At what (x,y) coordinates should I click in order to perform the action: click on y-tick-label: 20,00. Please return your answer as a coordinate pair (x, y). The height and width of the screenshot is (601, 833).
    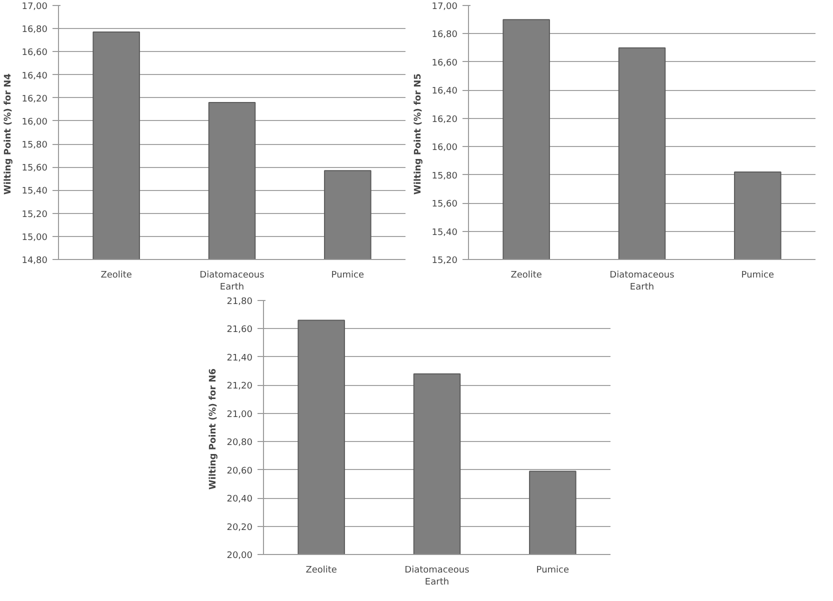
    Looking at the image, I should click on (239, 556).